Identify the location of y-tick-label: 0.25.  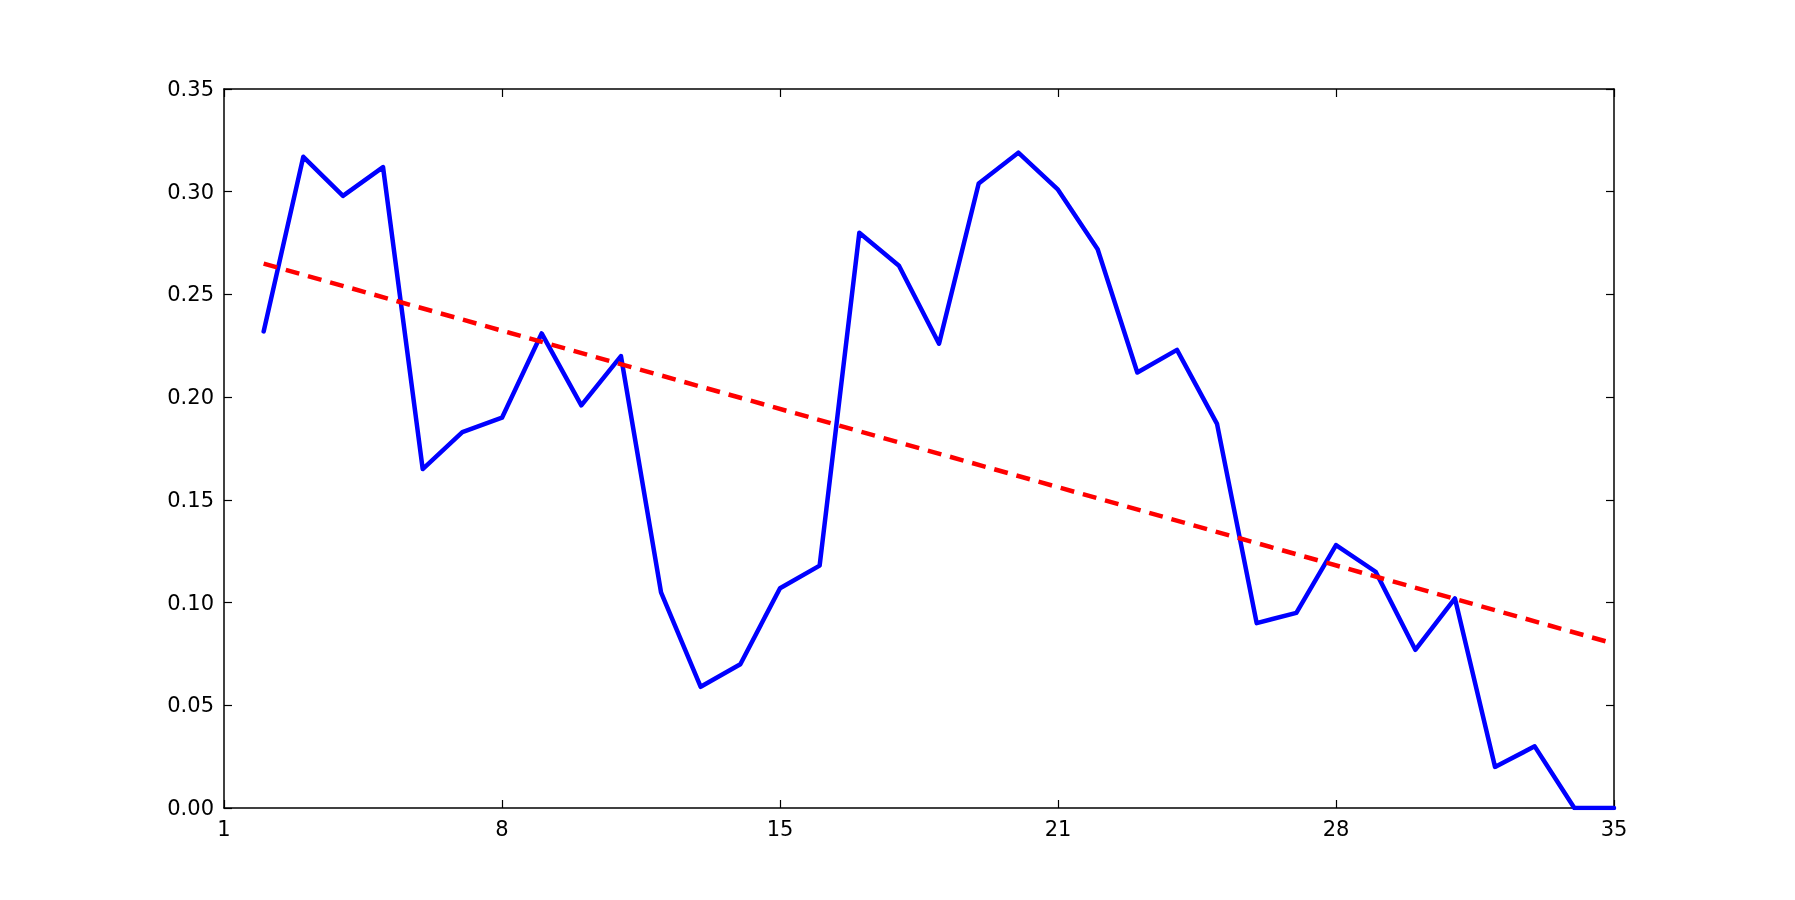
(190, 294).